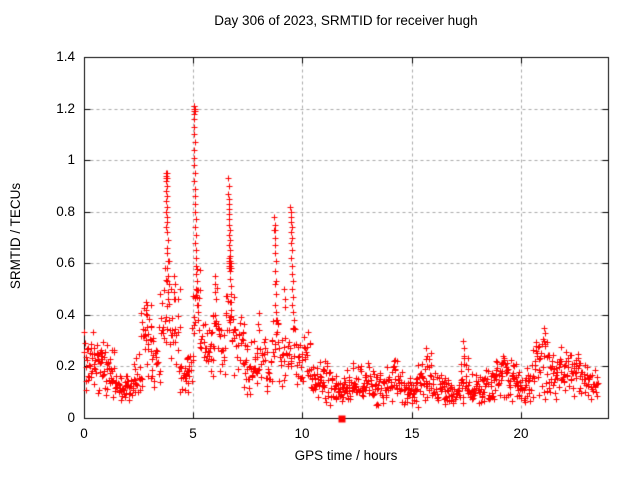  What do you see at coordinates (65, 262) in the screenshot?
I see `y-tick-label: 0.6` at bounding box center [65, 262].